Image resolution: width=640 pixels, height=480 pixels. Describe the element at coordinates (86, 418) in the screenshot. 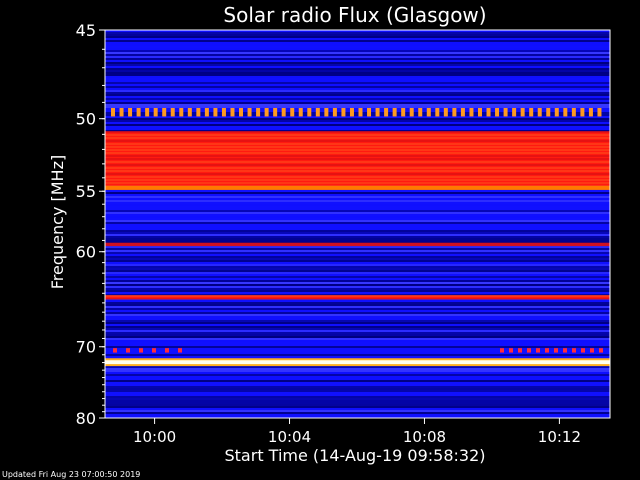

I see `y-tick-label: 80` at that location.